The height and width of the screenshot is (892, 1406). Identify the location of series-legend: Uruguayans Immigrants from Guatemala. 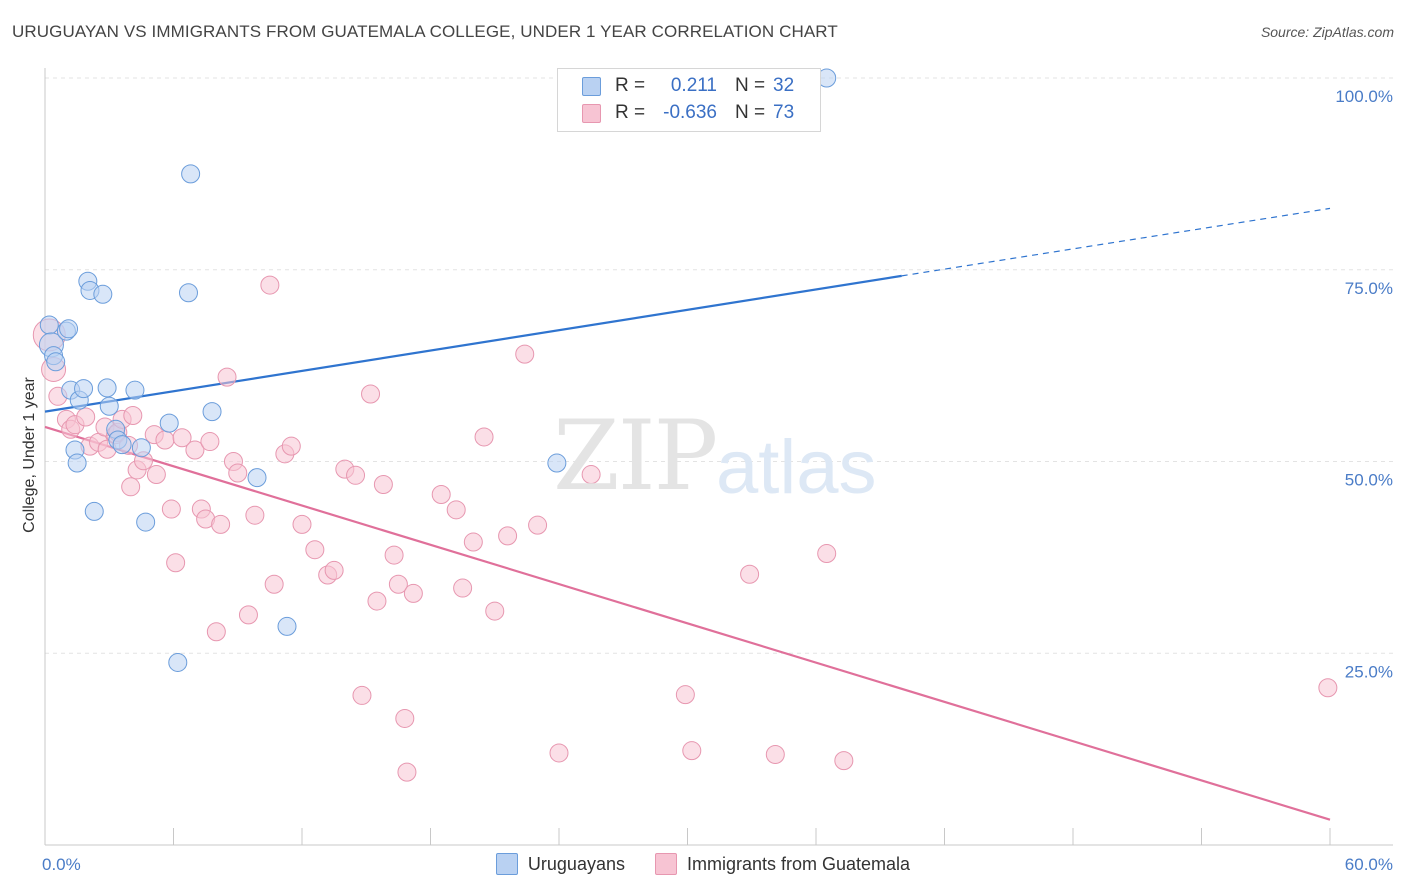
(703, 864).